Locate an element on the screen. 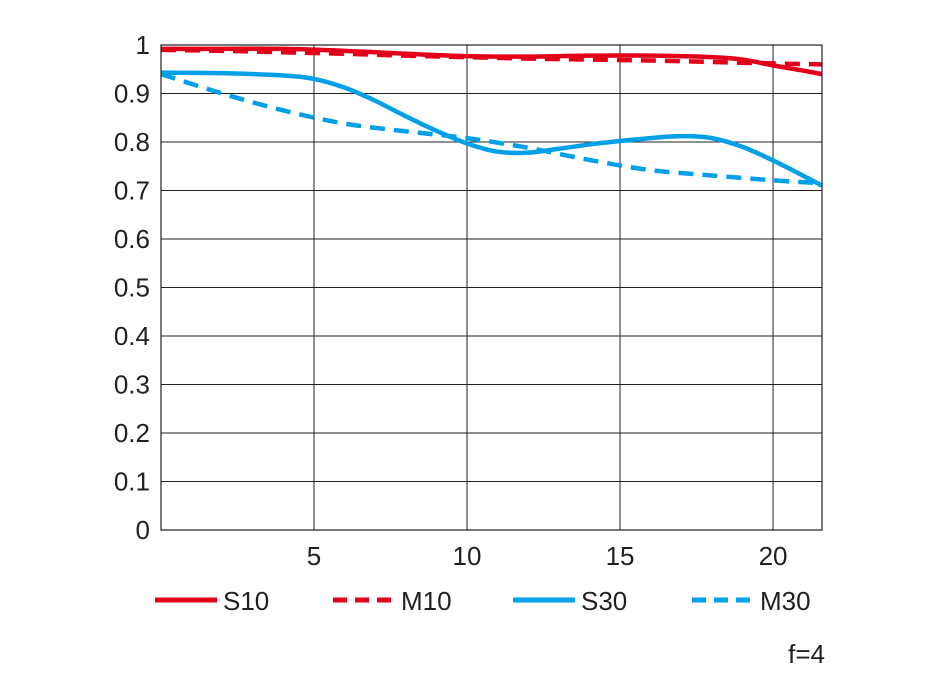 The height and width of the screenshot is (700, 932). legend-item-m30: M30 is located at coordinates (751, 601).